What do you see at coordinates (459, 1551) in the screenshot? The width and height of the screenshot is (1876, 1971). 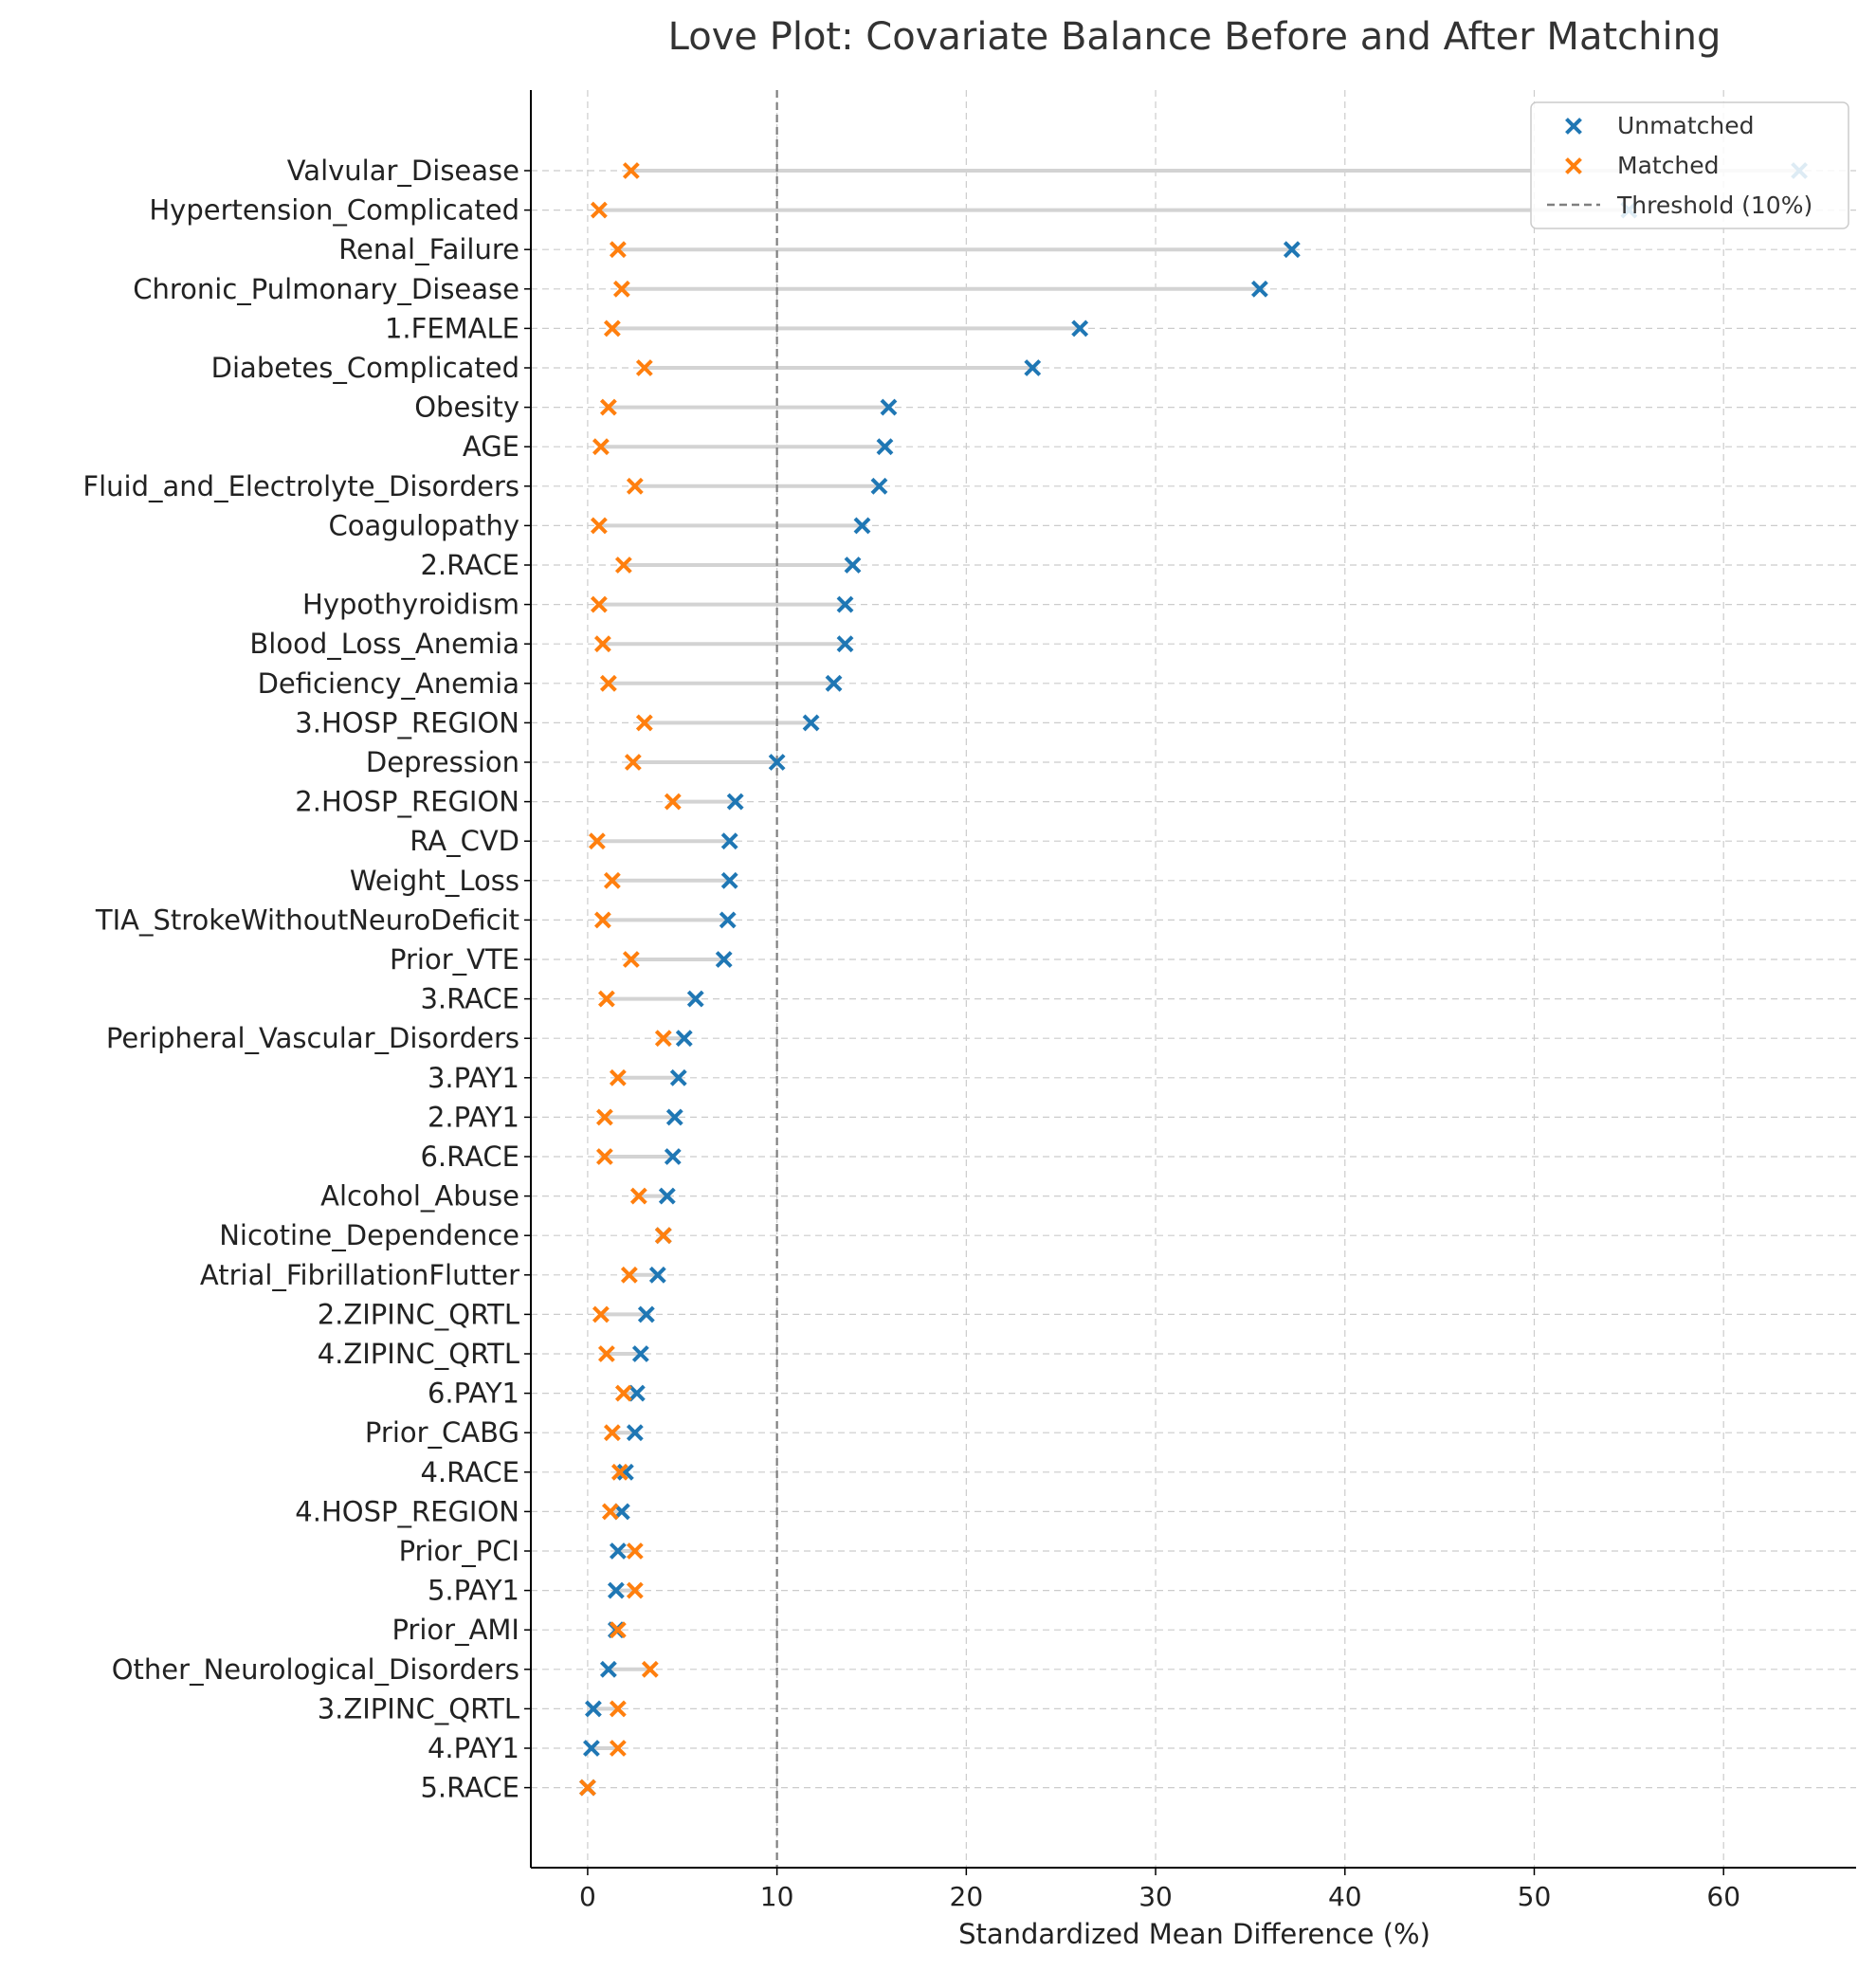 I see `category-label: Prior_PCI` at bounding box center [459, 1551].